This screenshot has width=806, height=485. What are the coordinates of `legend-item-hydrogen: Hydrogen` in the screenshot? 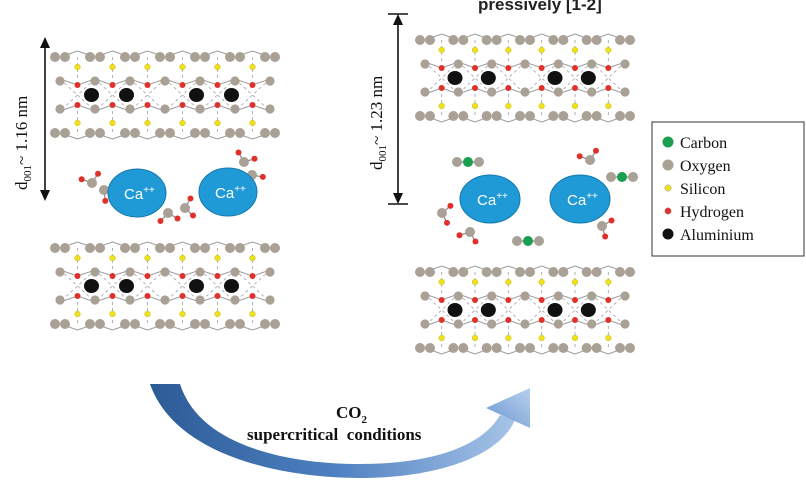 It's located at (704, 212).